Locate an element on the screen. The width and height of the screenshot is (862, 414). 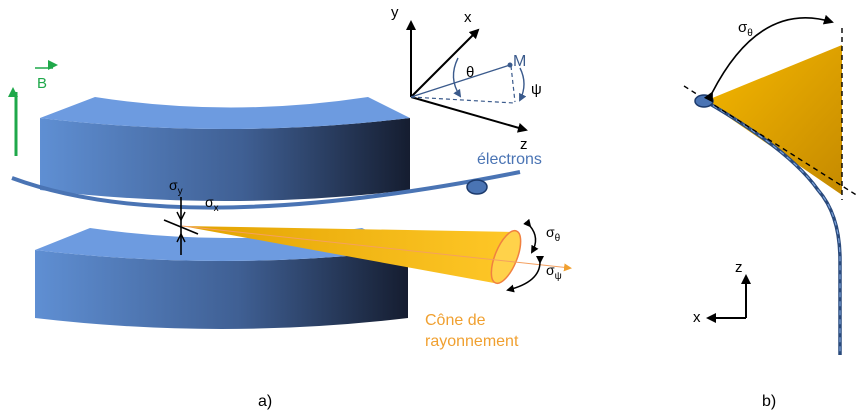
panel-b-trajectory-dash is located at coordinates (772, 227).